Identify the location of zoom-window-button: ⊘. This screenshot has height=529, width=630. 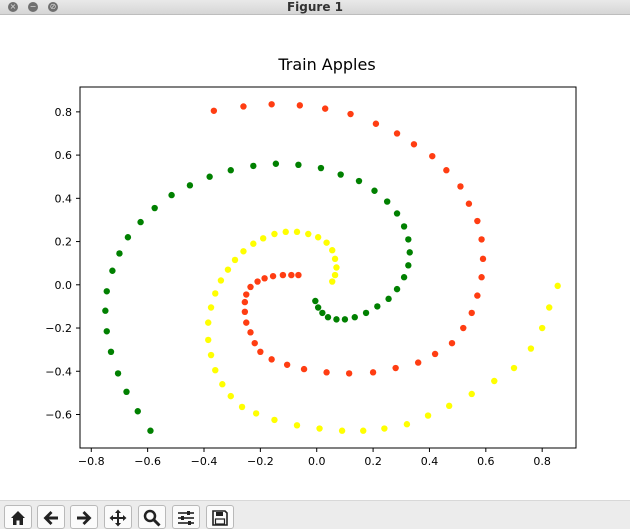
(53, 7).